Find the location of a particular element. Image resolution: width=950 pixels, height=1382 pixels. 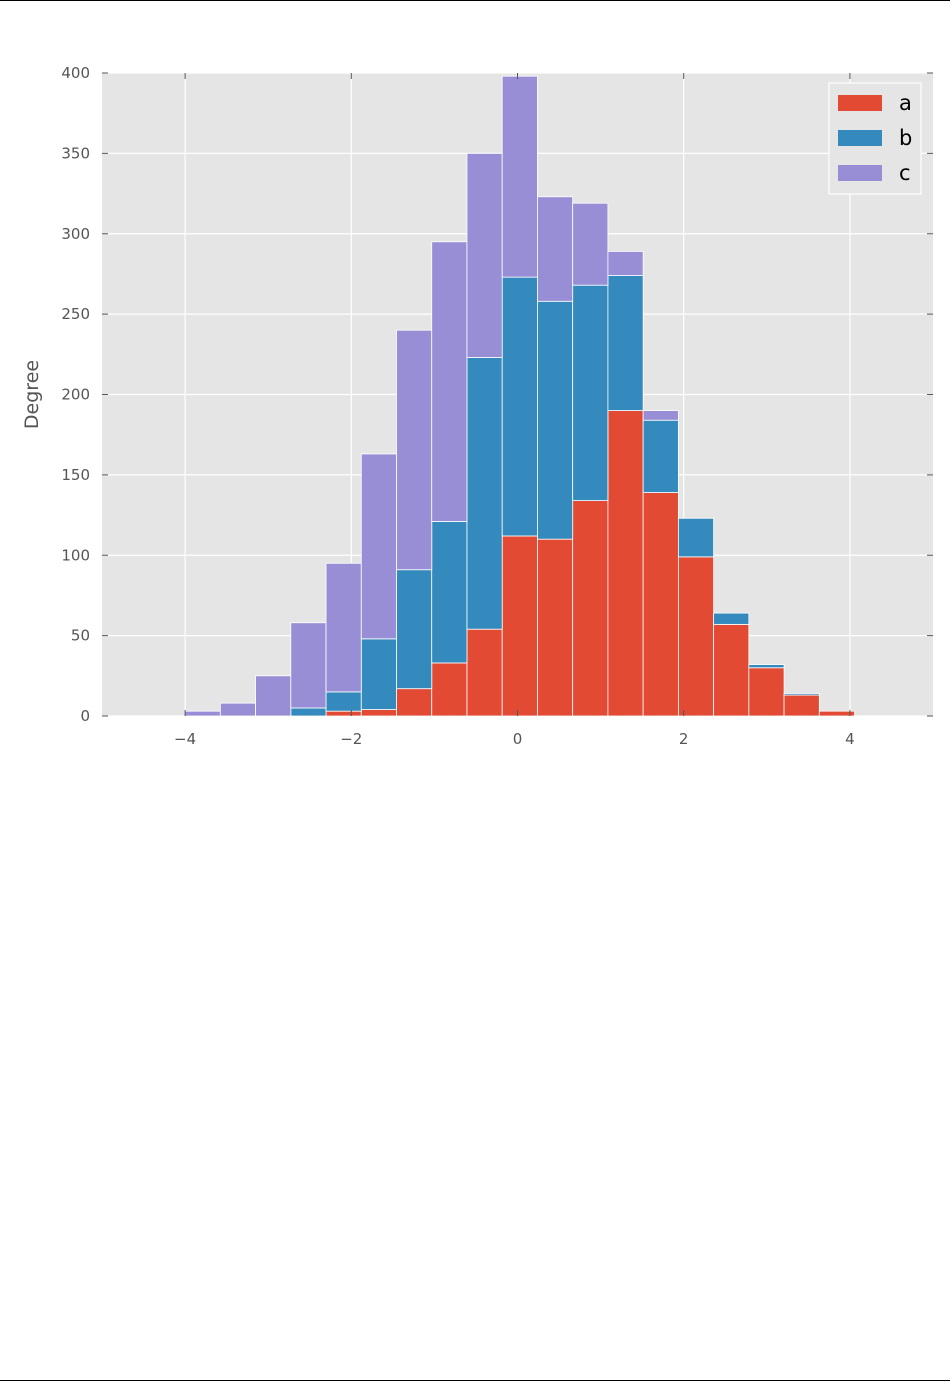

legend-swatch-c is located at coordinates (860, 173).